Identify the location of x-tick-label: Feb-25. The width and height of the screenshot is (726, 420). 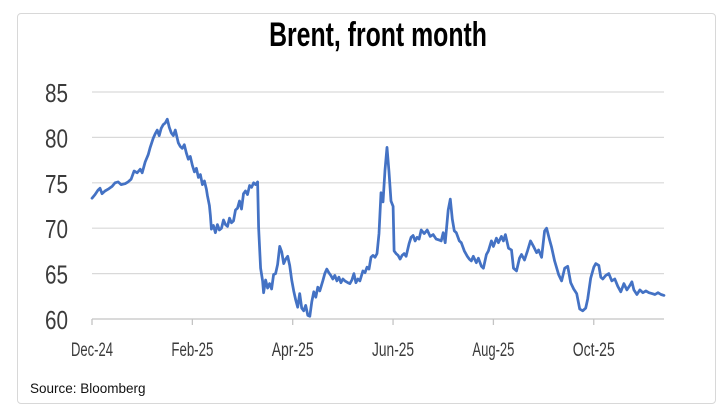
(192, 350).